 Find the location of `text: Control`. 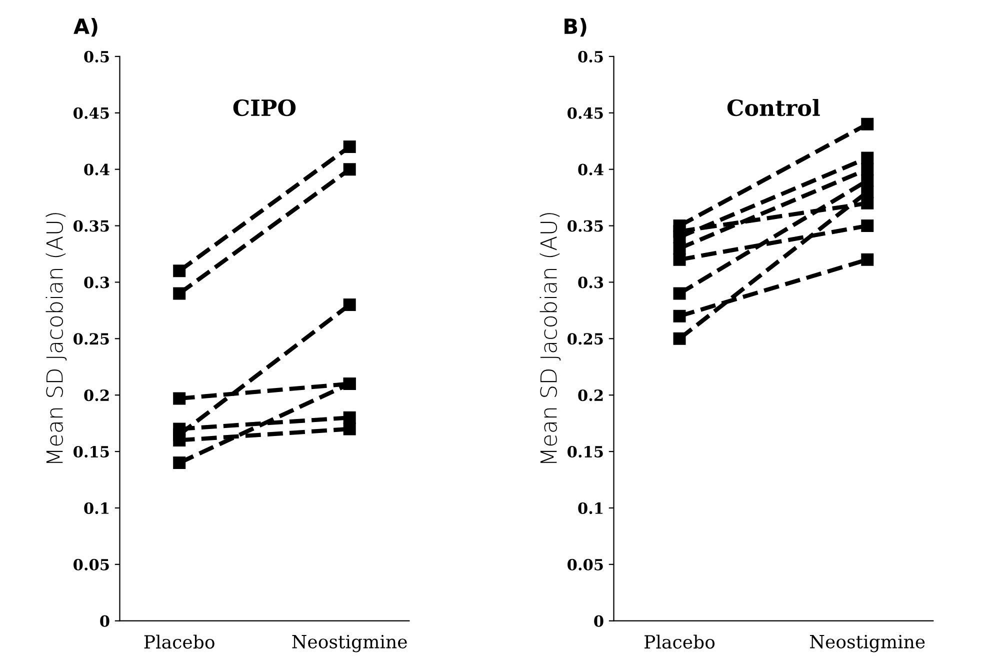

text: Control is located at coordinates (773, 107).